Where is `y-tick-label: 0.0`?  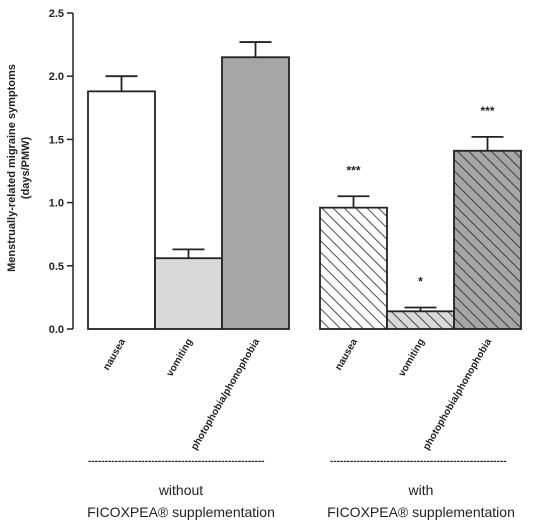 y-tick-label: 0.0 is located at coordinates (56, 330).